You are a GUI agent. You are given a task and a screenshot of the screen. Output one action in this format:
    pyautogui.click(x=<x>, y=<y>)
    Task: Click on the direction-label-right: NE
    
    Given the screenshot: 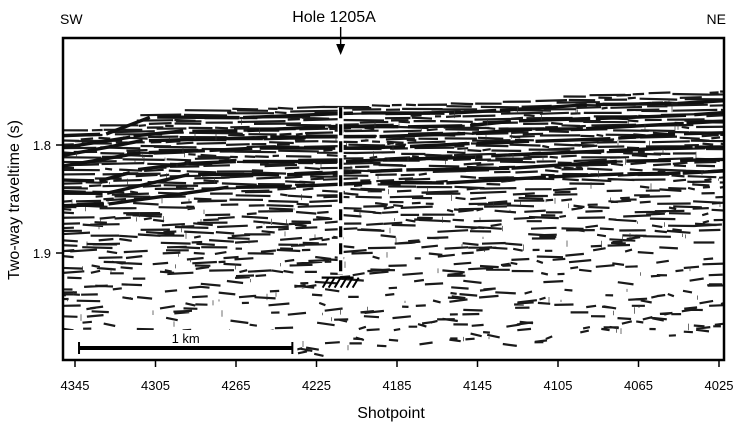 What is the action you would take?
    pyautogui.click(x=716, y=19)
    